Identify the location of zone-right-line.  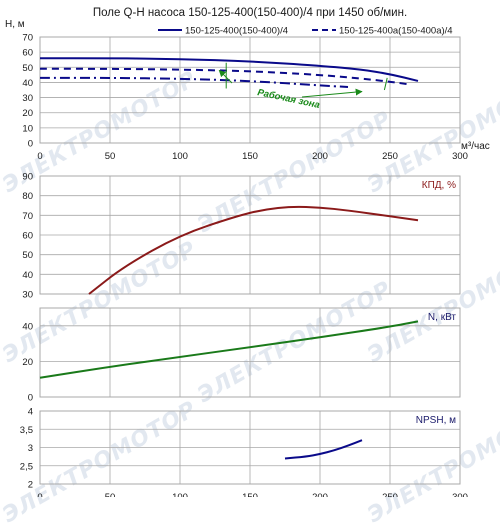
(385, 84).